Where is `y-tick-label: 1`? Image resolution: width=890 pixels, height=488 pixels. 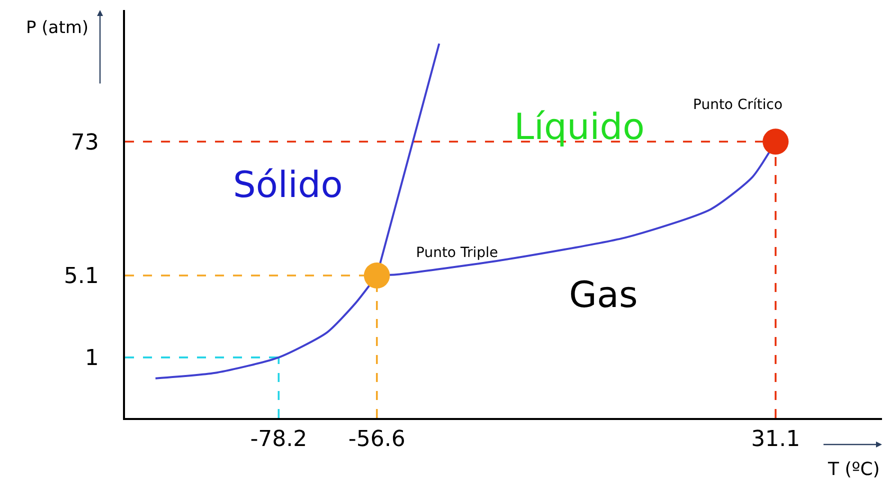 y-tick-label: 1 is located at coordinates (91, 359).